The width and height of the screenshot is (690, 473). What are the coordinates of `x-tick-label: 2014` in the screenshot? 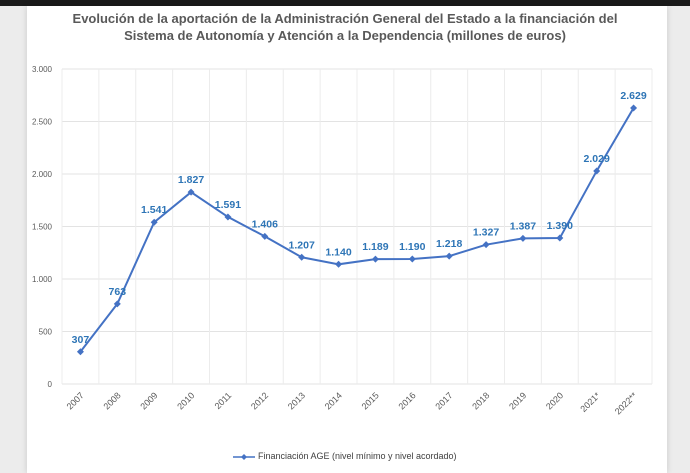 It's located at (333, 400).